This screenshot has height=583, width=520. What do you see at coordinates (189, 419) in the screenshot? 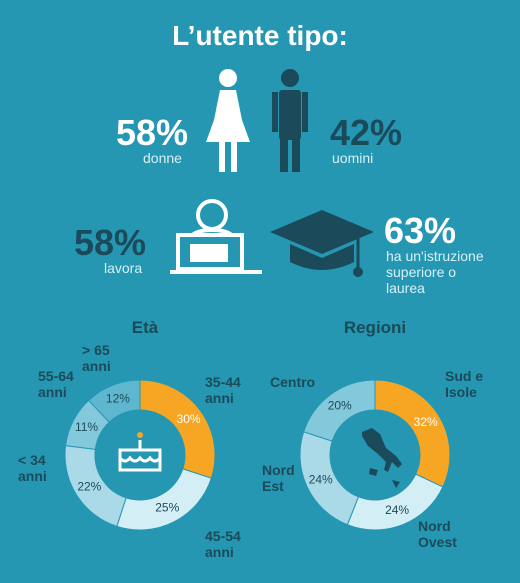
I see `value-label: 30%` at bounding box center [189, 419].